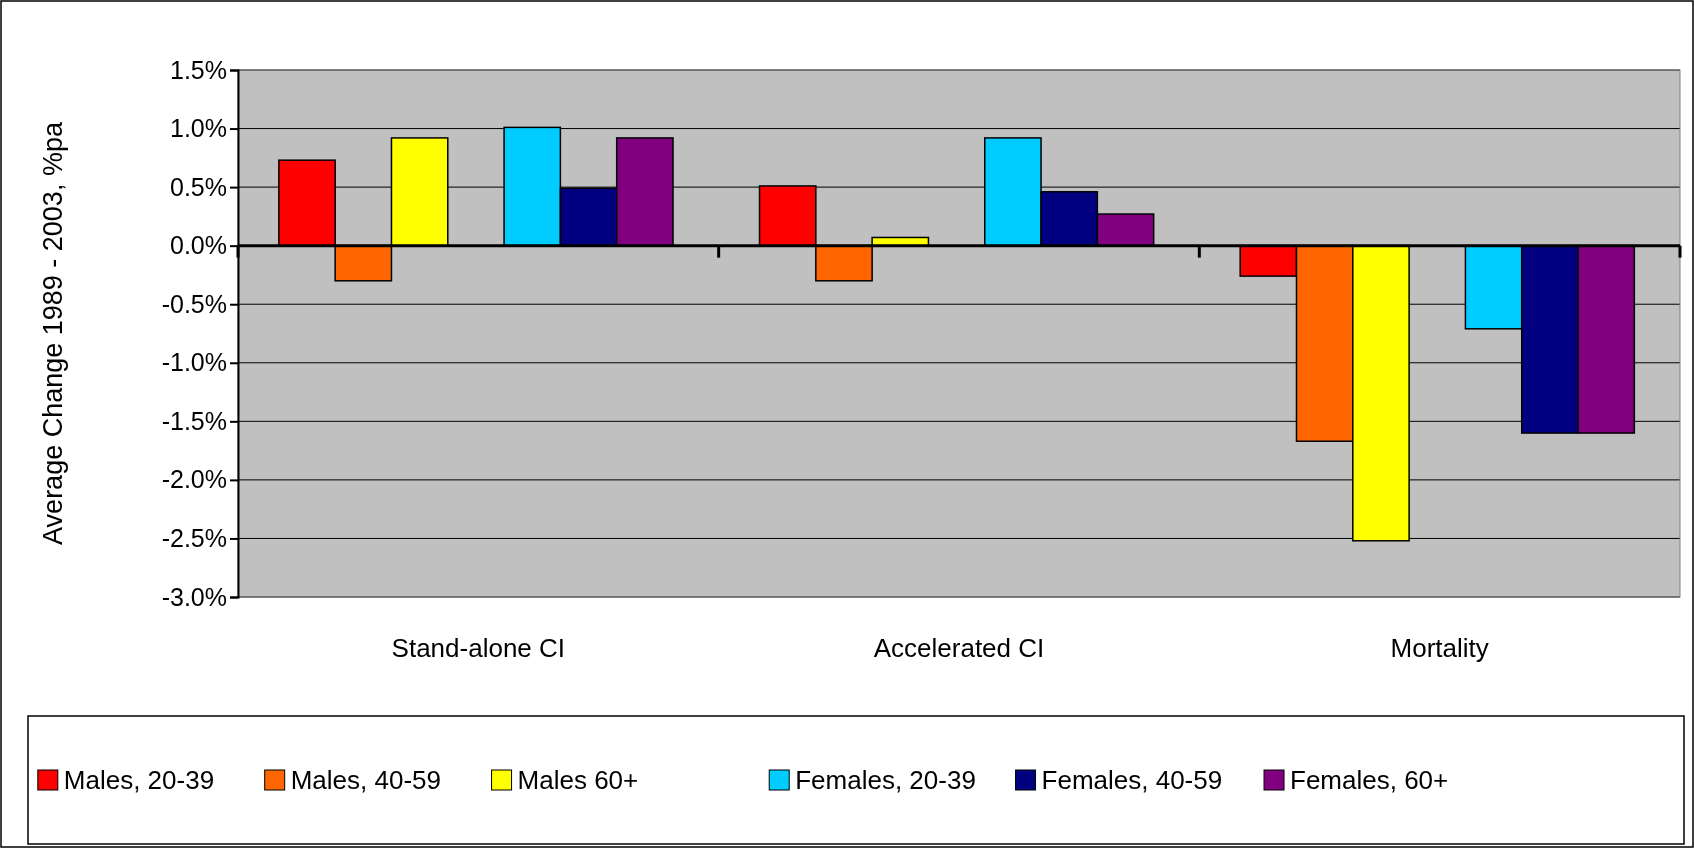  Describe the element at coordinates (959, 648) in the screenshot. I see `x-tick-label: Accelerated CI` at that location.